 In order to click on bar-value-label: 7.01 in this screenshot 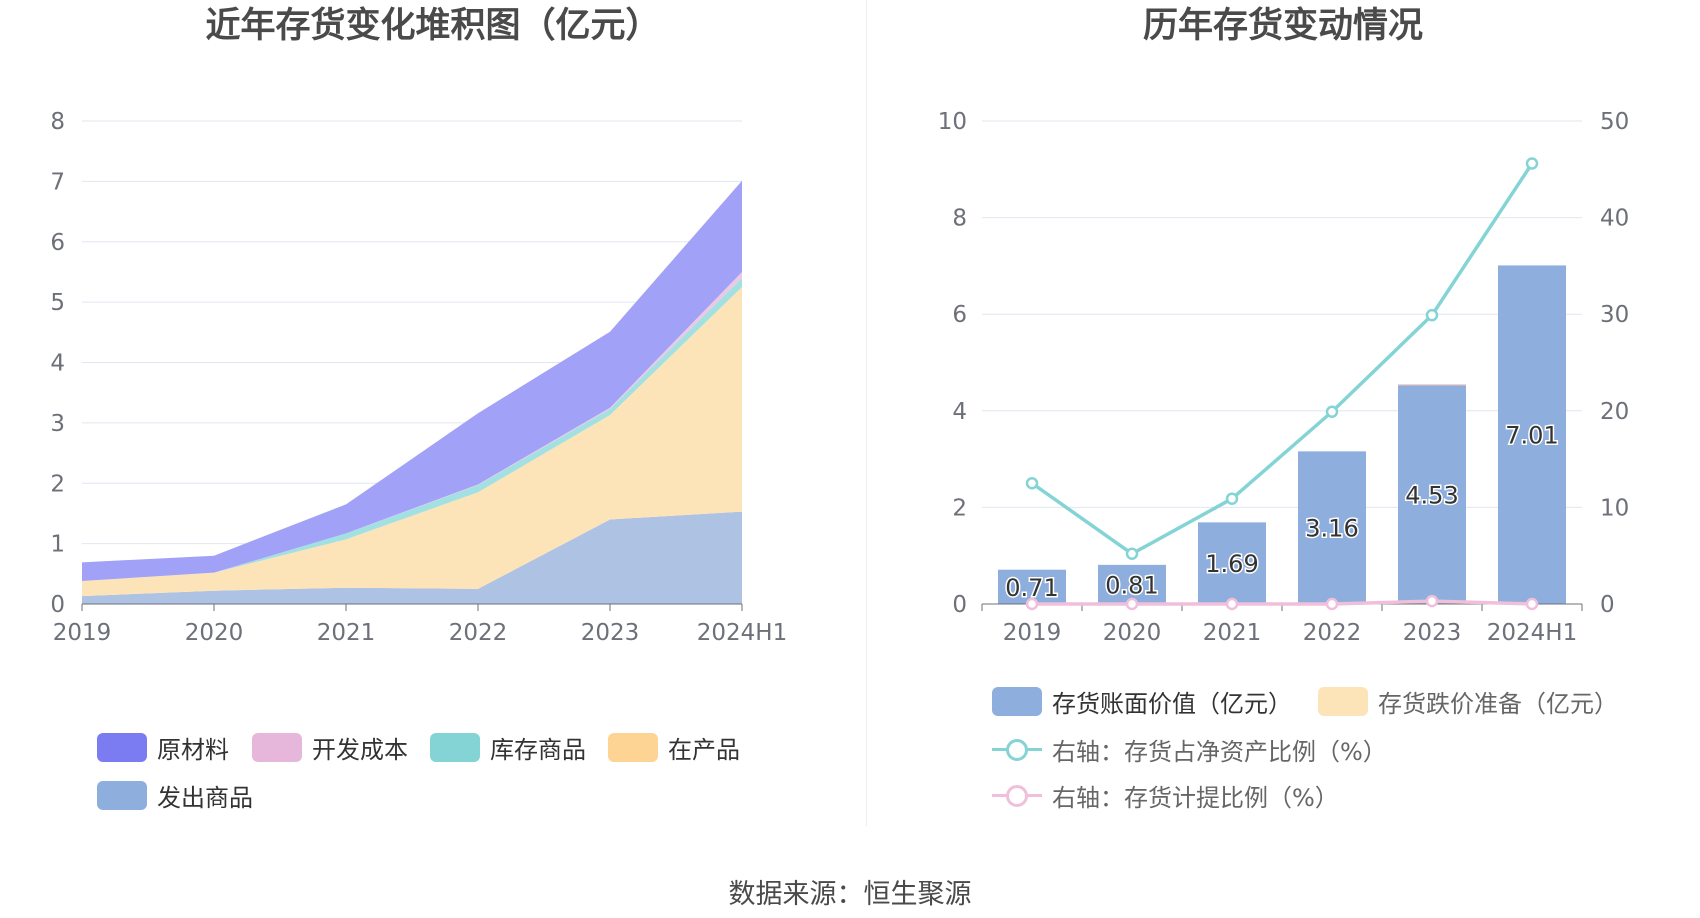, I will do `click(1531, 436)`.